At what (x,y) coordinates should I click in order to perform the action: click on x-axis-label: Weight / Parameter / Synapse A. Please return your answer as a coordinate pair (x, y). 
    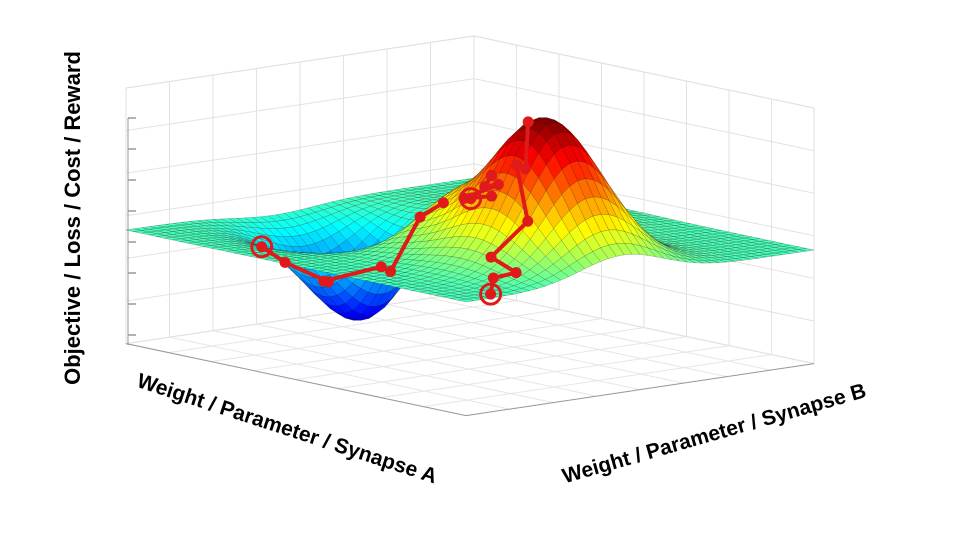
    Looking at the image, I should click on (287, 428).